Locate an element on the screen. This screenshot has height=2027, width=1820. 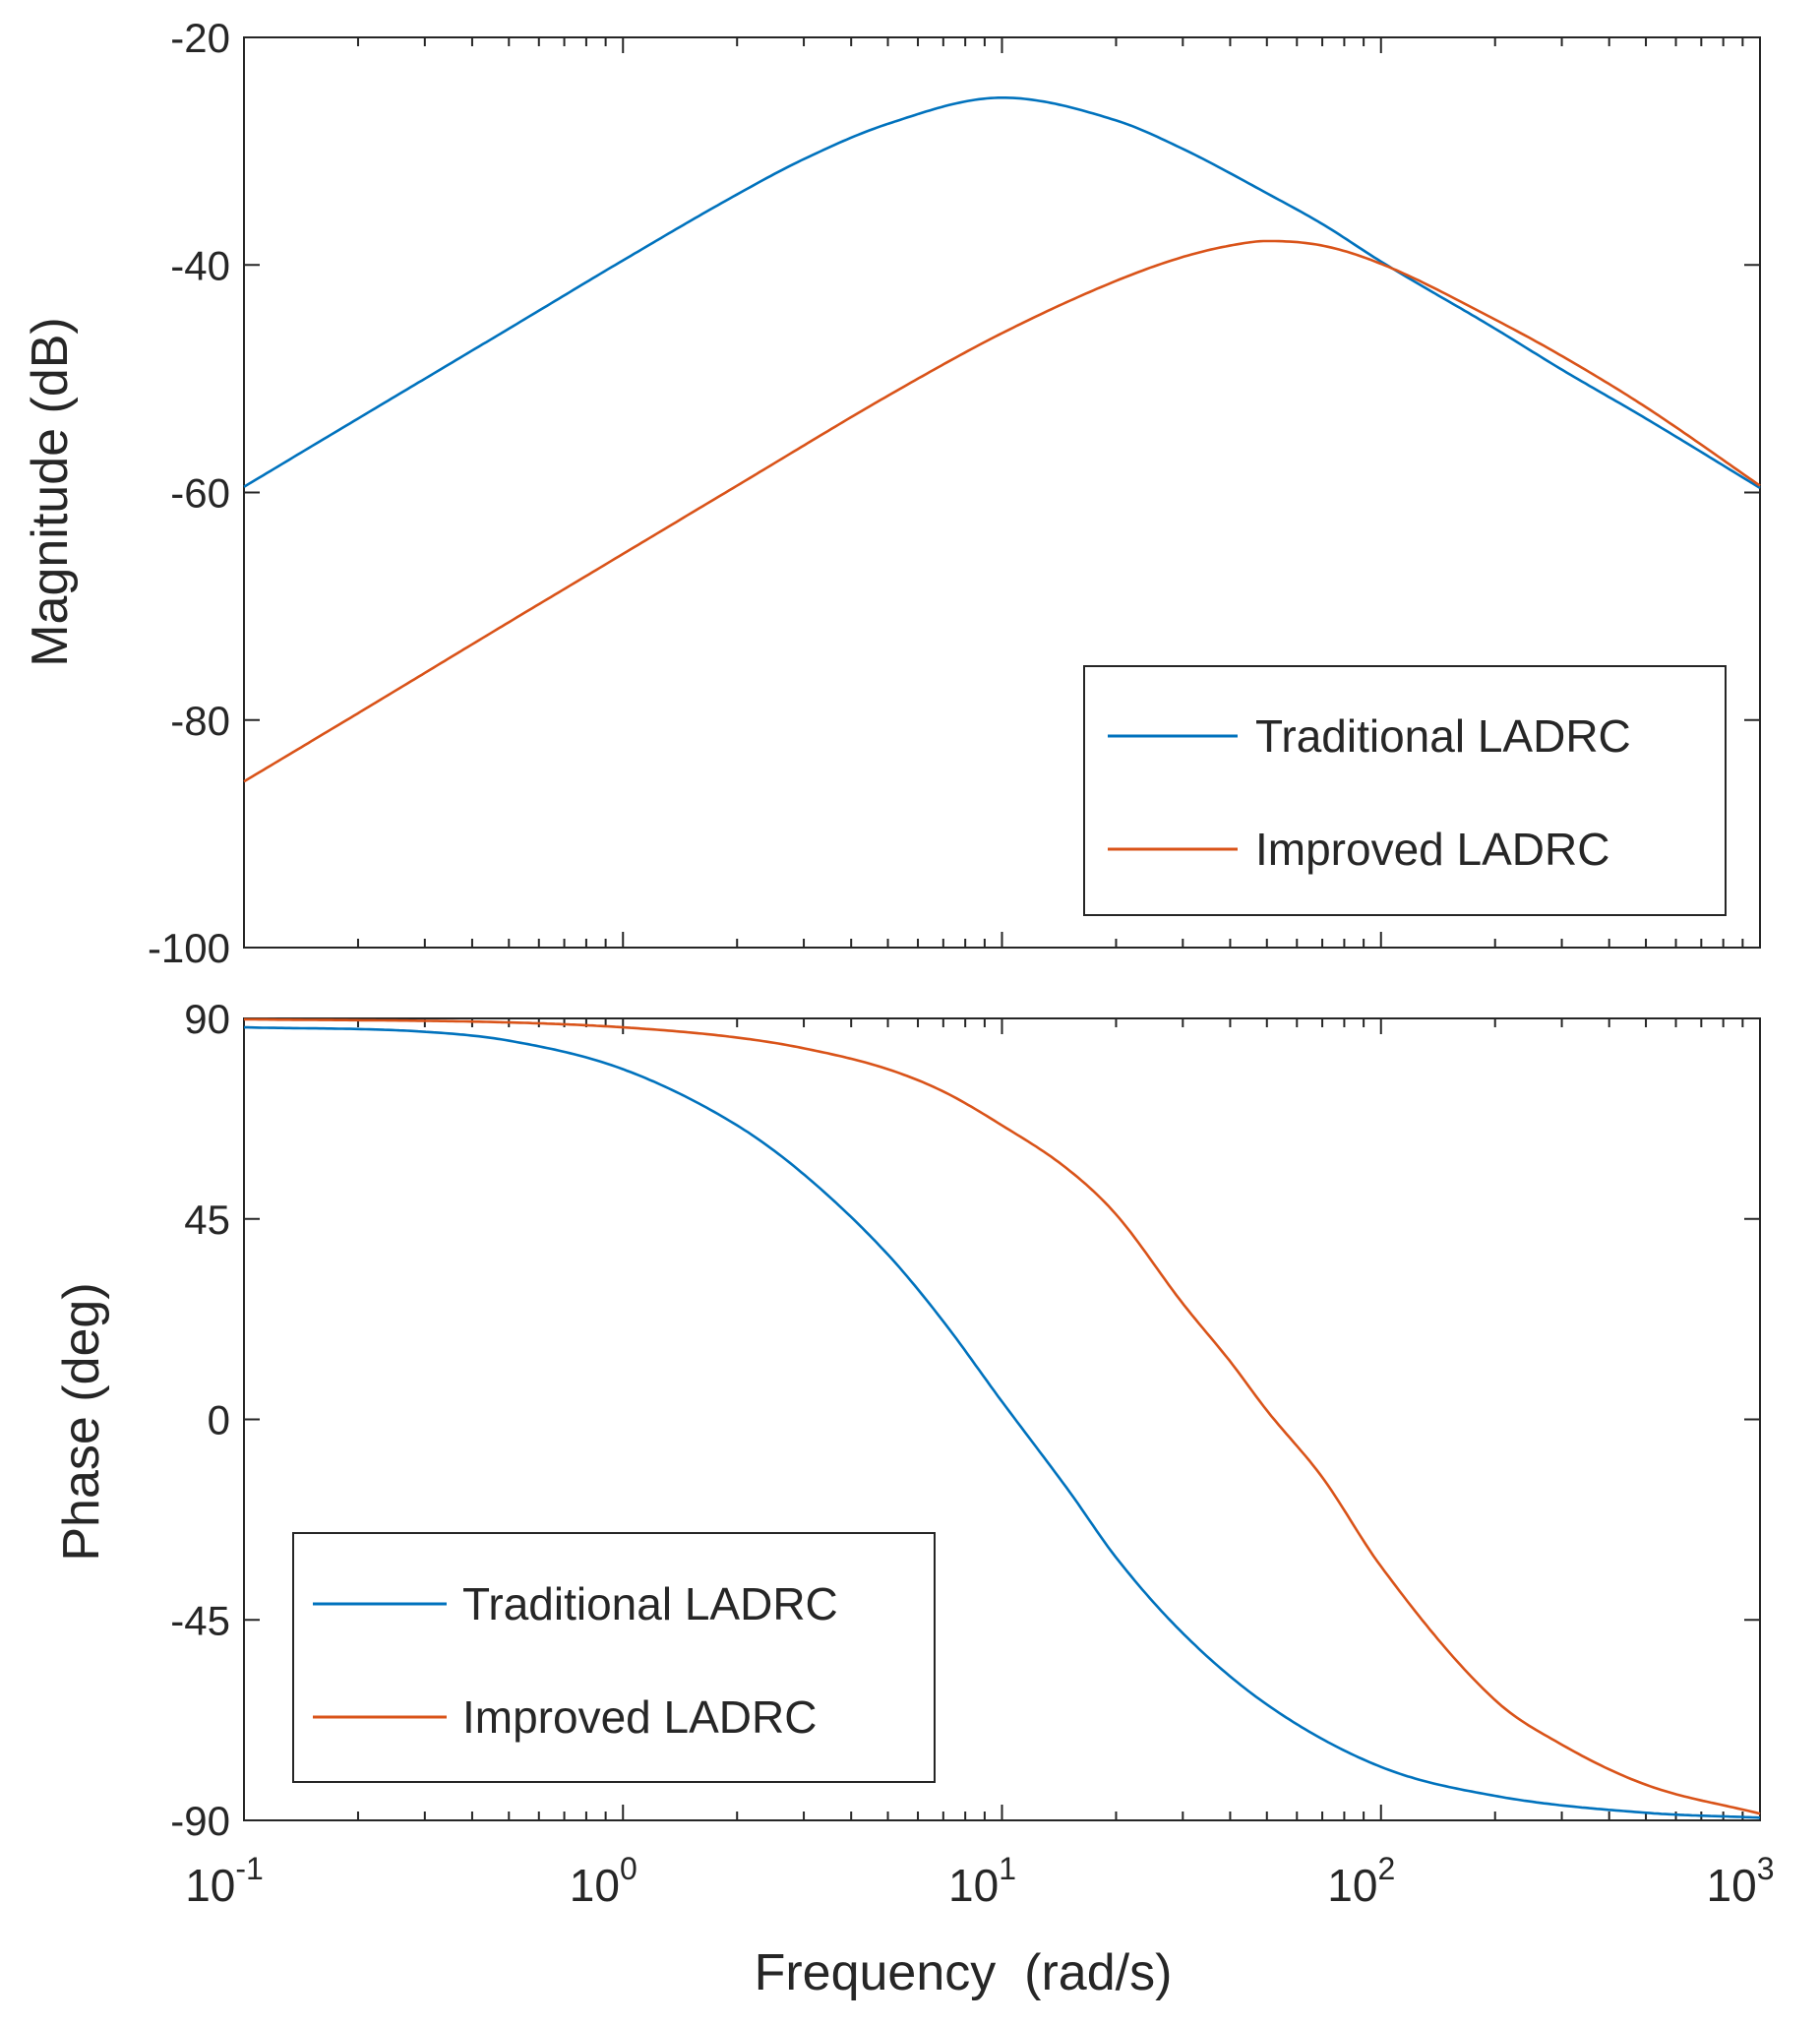
phase-y-tick-label: 45 is located at coordinates (207, 1220).